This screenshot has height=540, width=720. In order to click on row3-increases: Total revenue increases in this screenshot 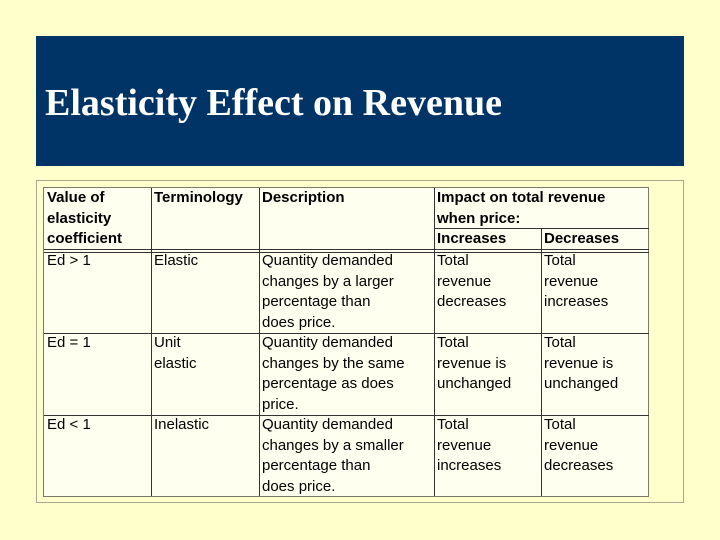, I will do `click(469, 445)`.